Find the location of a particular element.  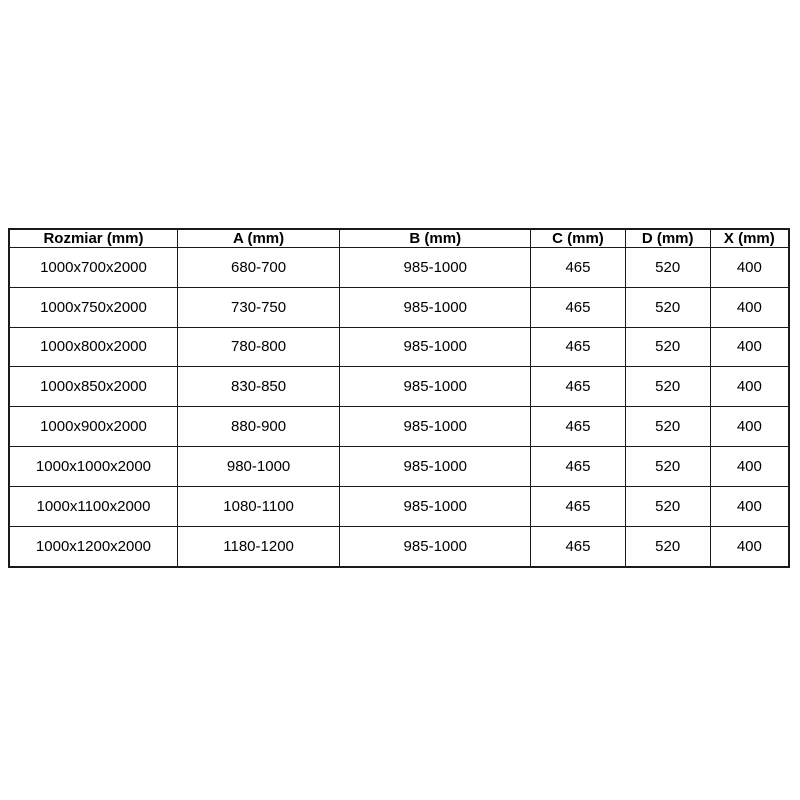

cell-a: 1080-1100 is located at coordinates (258, 506).